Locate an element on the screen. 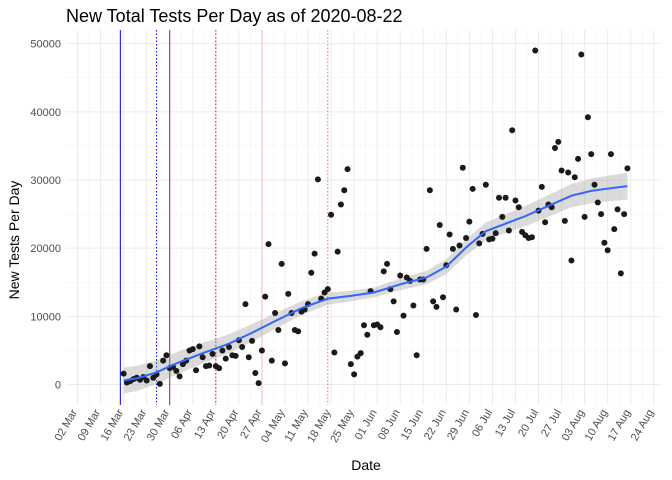 The width and height of the screenshot is (672, 480). y-tick-label: 0 is located at coordinates (58, 386).